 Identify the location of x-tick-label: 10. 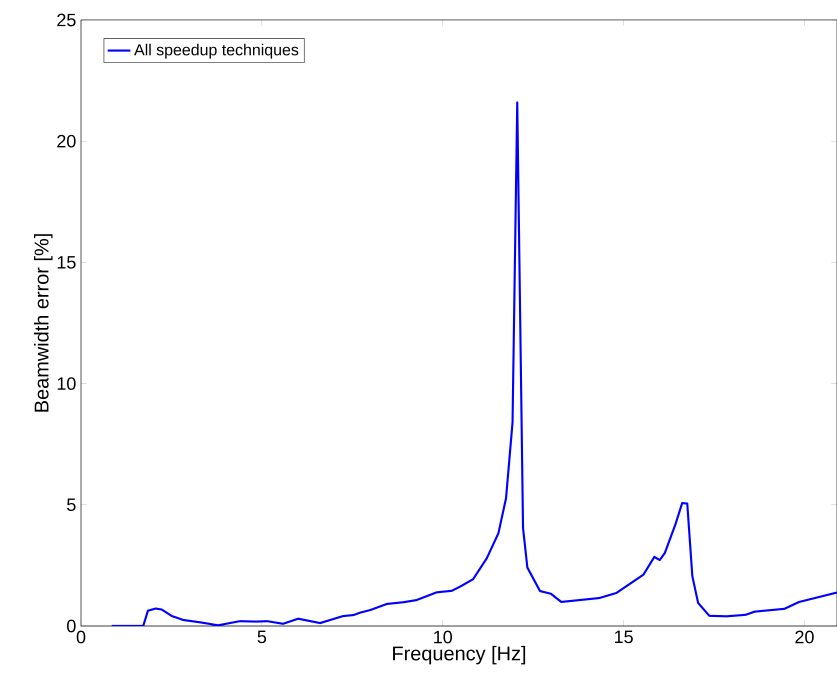
(443, 637).